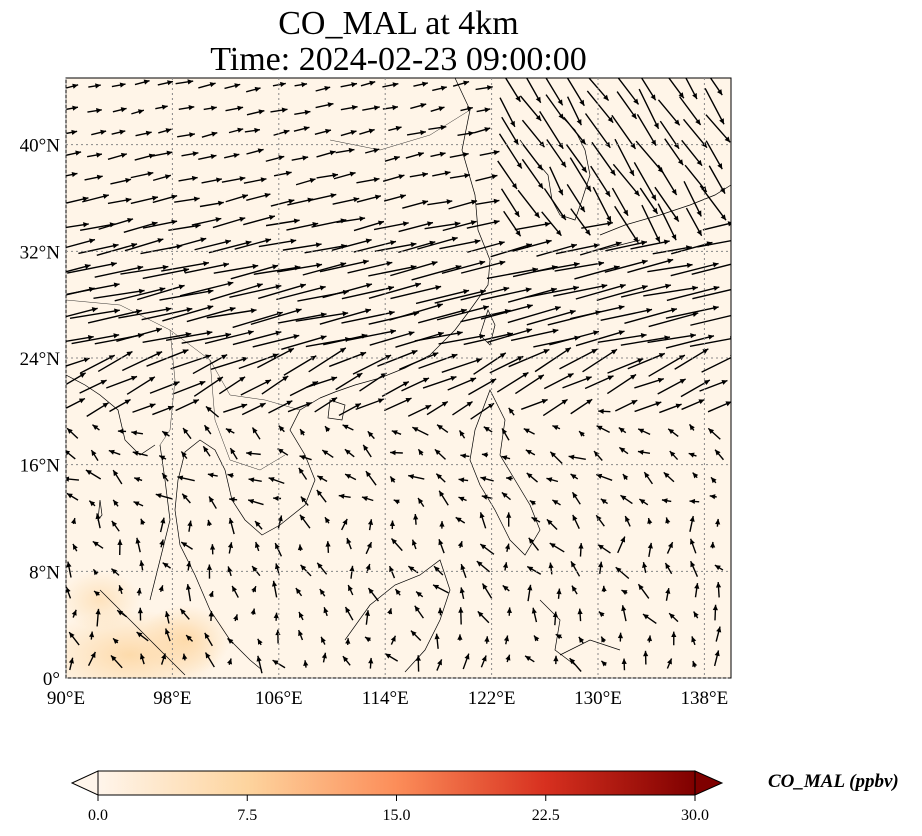 The height and width of the screenshot is (836, 922). Describe the element at coordinates (398, 23) in the screenshot. I see `map-title: CO_MAL at 4km` at that location.